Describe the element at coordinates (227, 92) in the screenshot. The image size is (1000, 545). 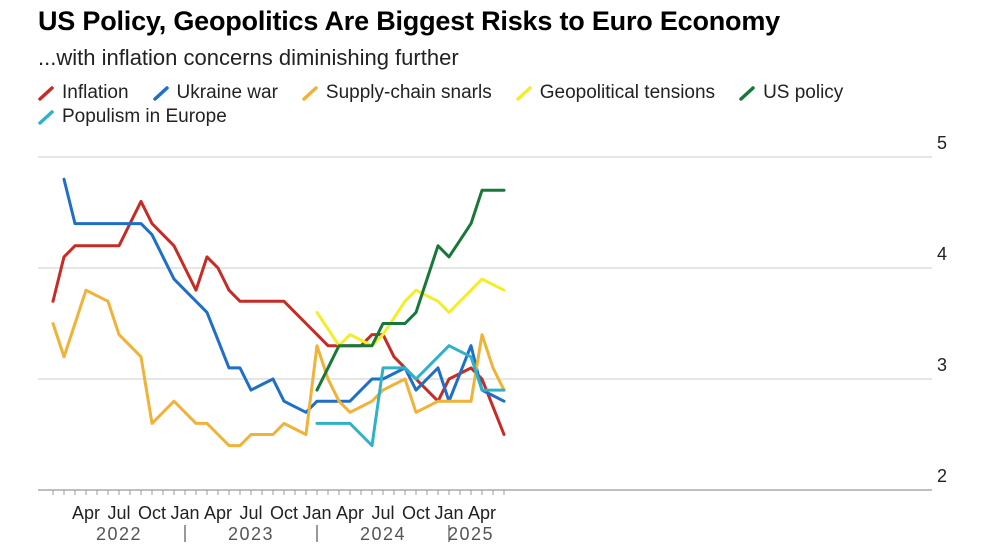
I see `legend-label: Ukraine war` at that location.